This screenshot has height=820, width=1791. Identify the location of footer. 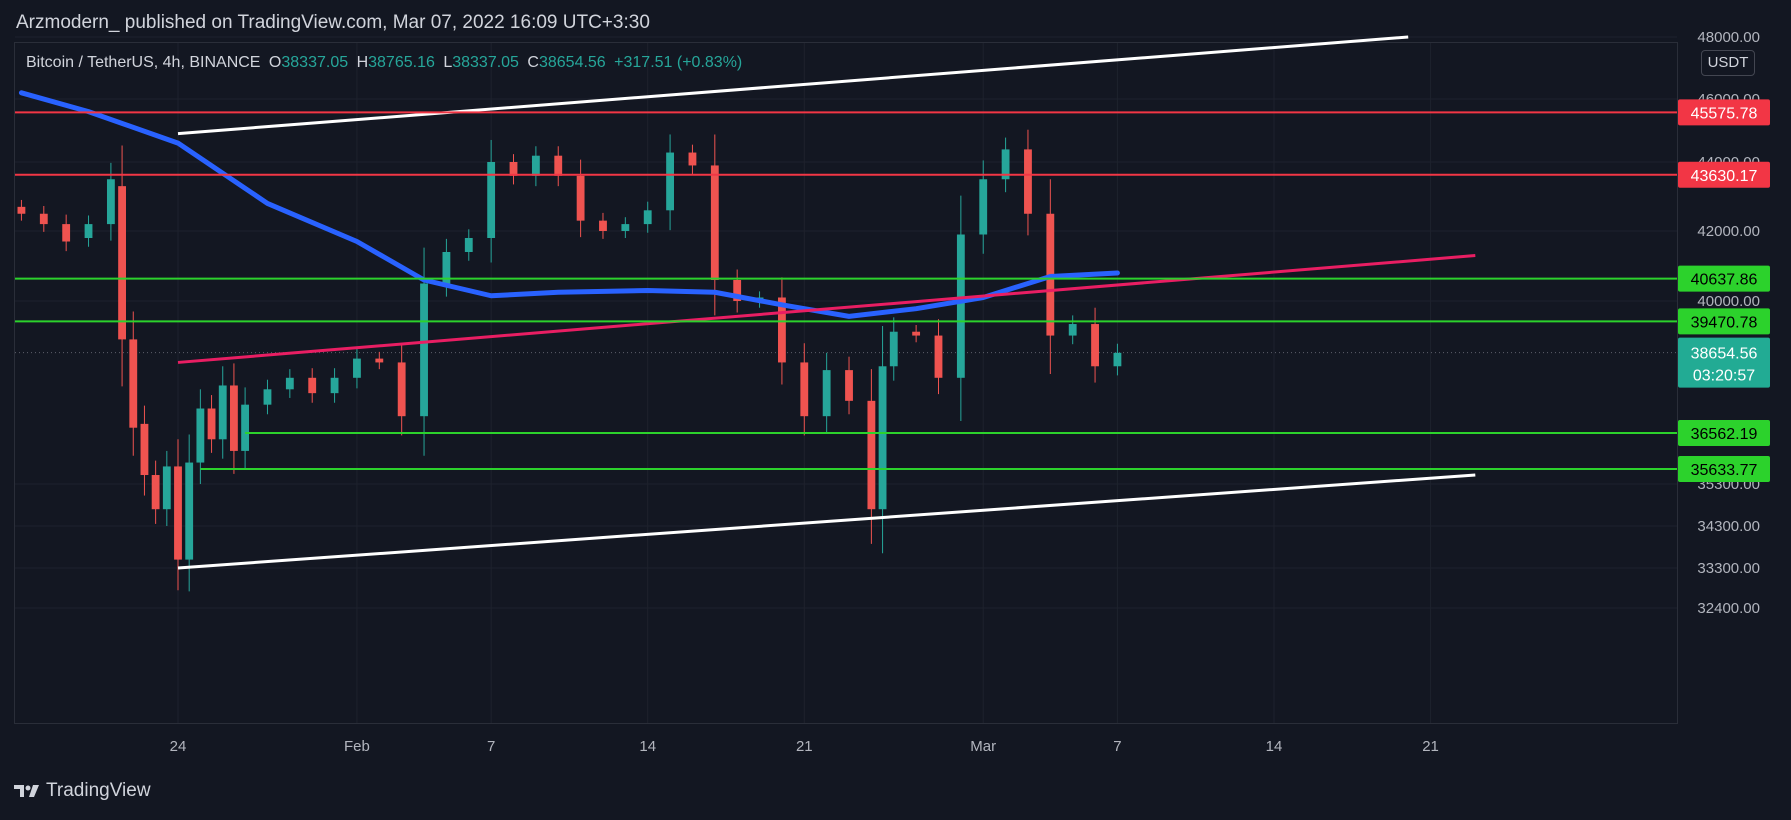
(895, 795).